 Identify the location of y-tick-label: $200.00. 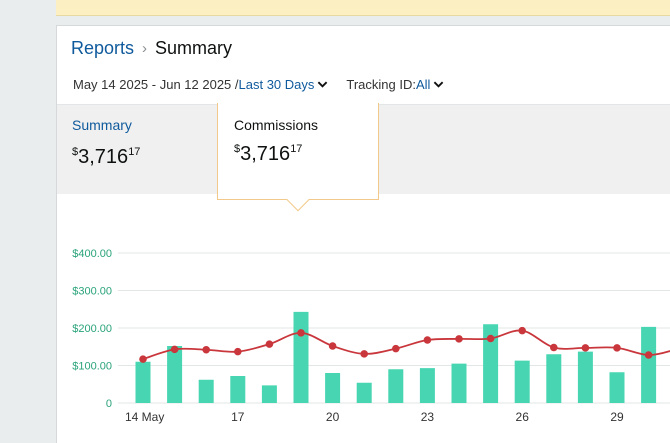
(92, 329).